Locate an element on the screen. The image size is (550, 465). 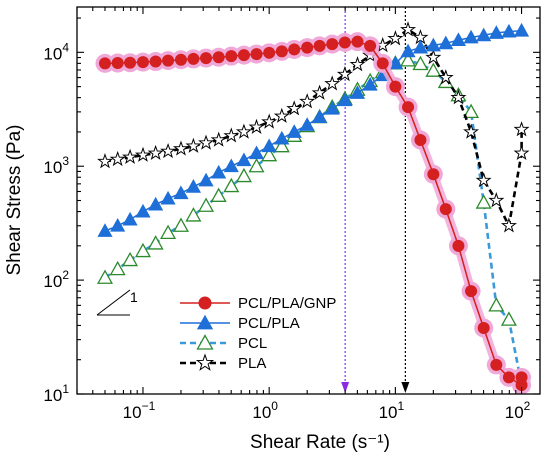
reference-arrow is located at coordinates (405, 387).